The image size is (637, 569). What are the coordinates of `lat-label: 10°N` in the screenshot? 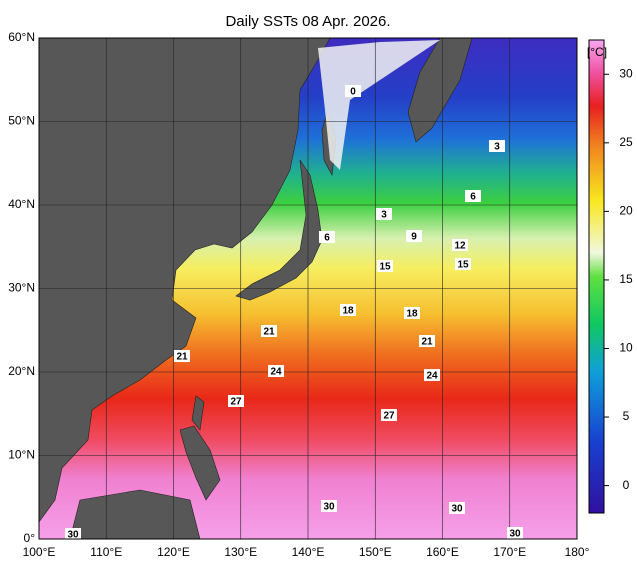 It's located at (21, 455).